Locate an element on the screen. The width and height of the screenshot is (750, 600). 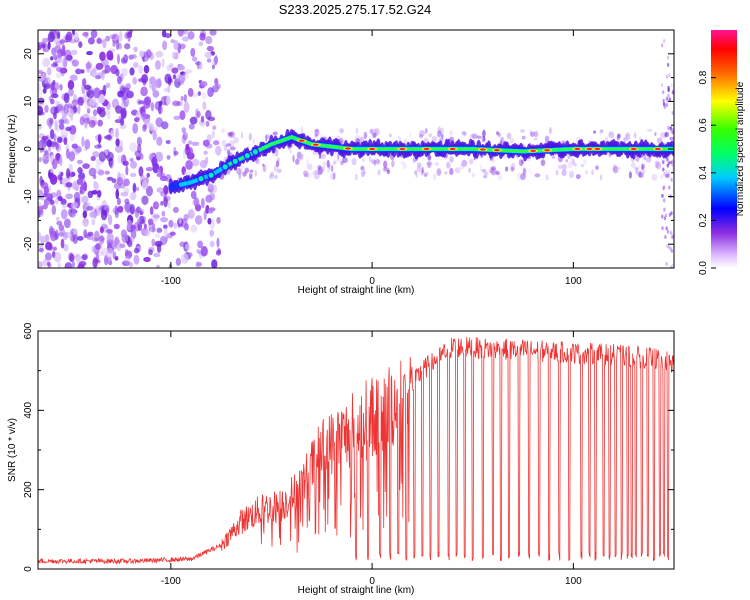
top-x-axis-label: Height of straight line (km) is located at coordinates (356, 290).